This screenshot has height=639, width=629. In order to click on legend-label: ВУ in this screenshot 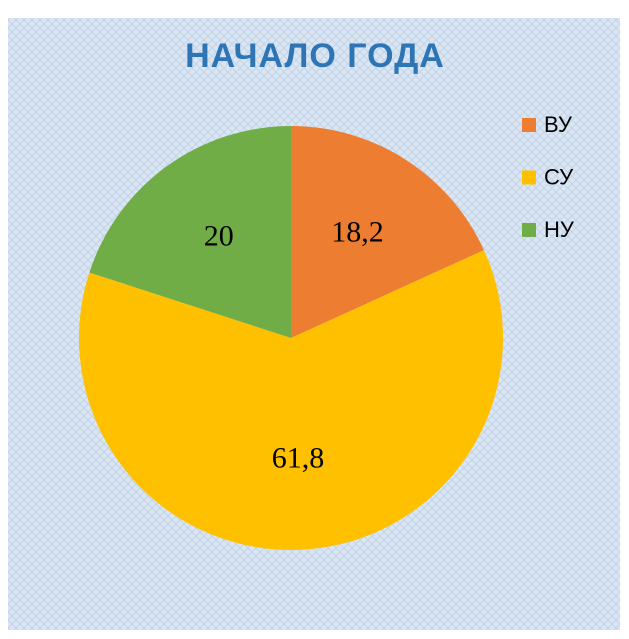, I will do `click(558, 124)`.